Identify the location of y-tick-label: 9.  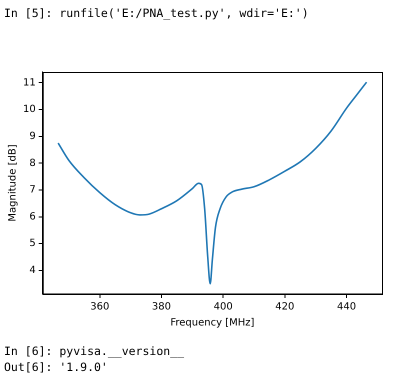
(32, 136).